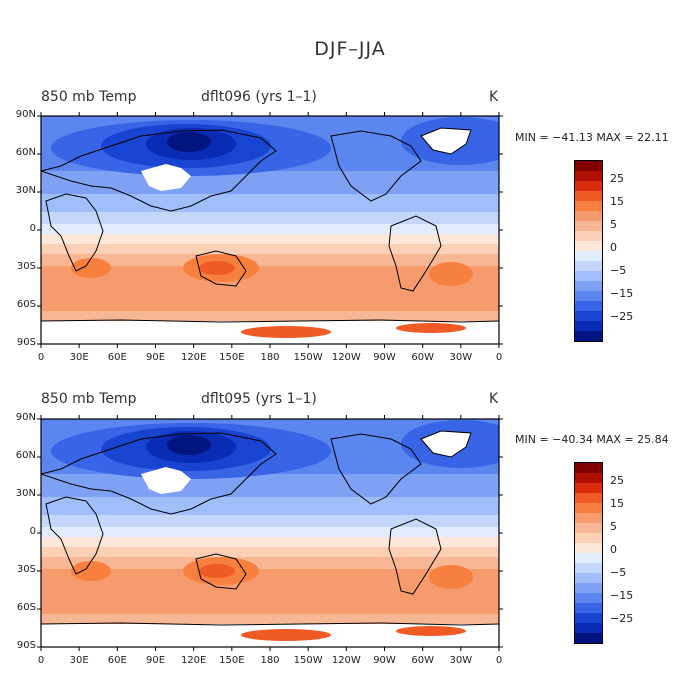  What do you see at coordinates (89, 97) in the screenshot?
I see `panel1-field-label: 850 mb Temp` at bounding box center [89, 97].